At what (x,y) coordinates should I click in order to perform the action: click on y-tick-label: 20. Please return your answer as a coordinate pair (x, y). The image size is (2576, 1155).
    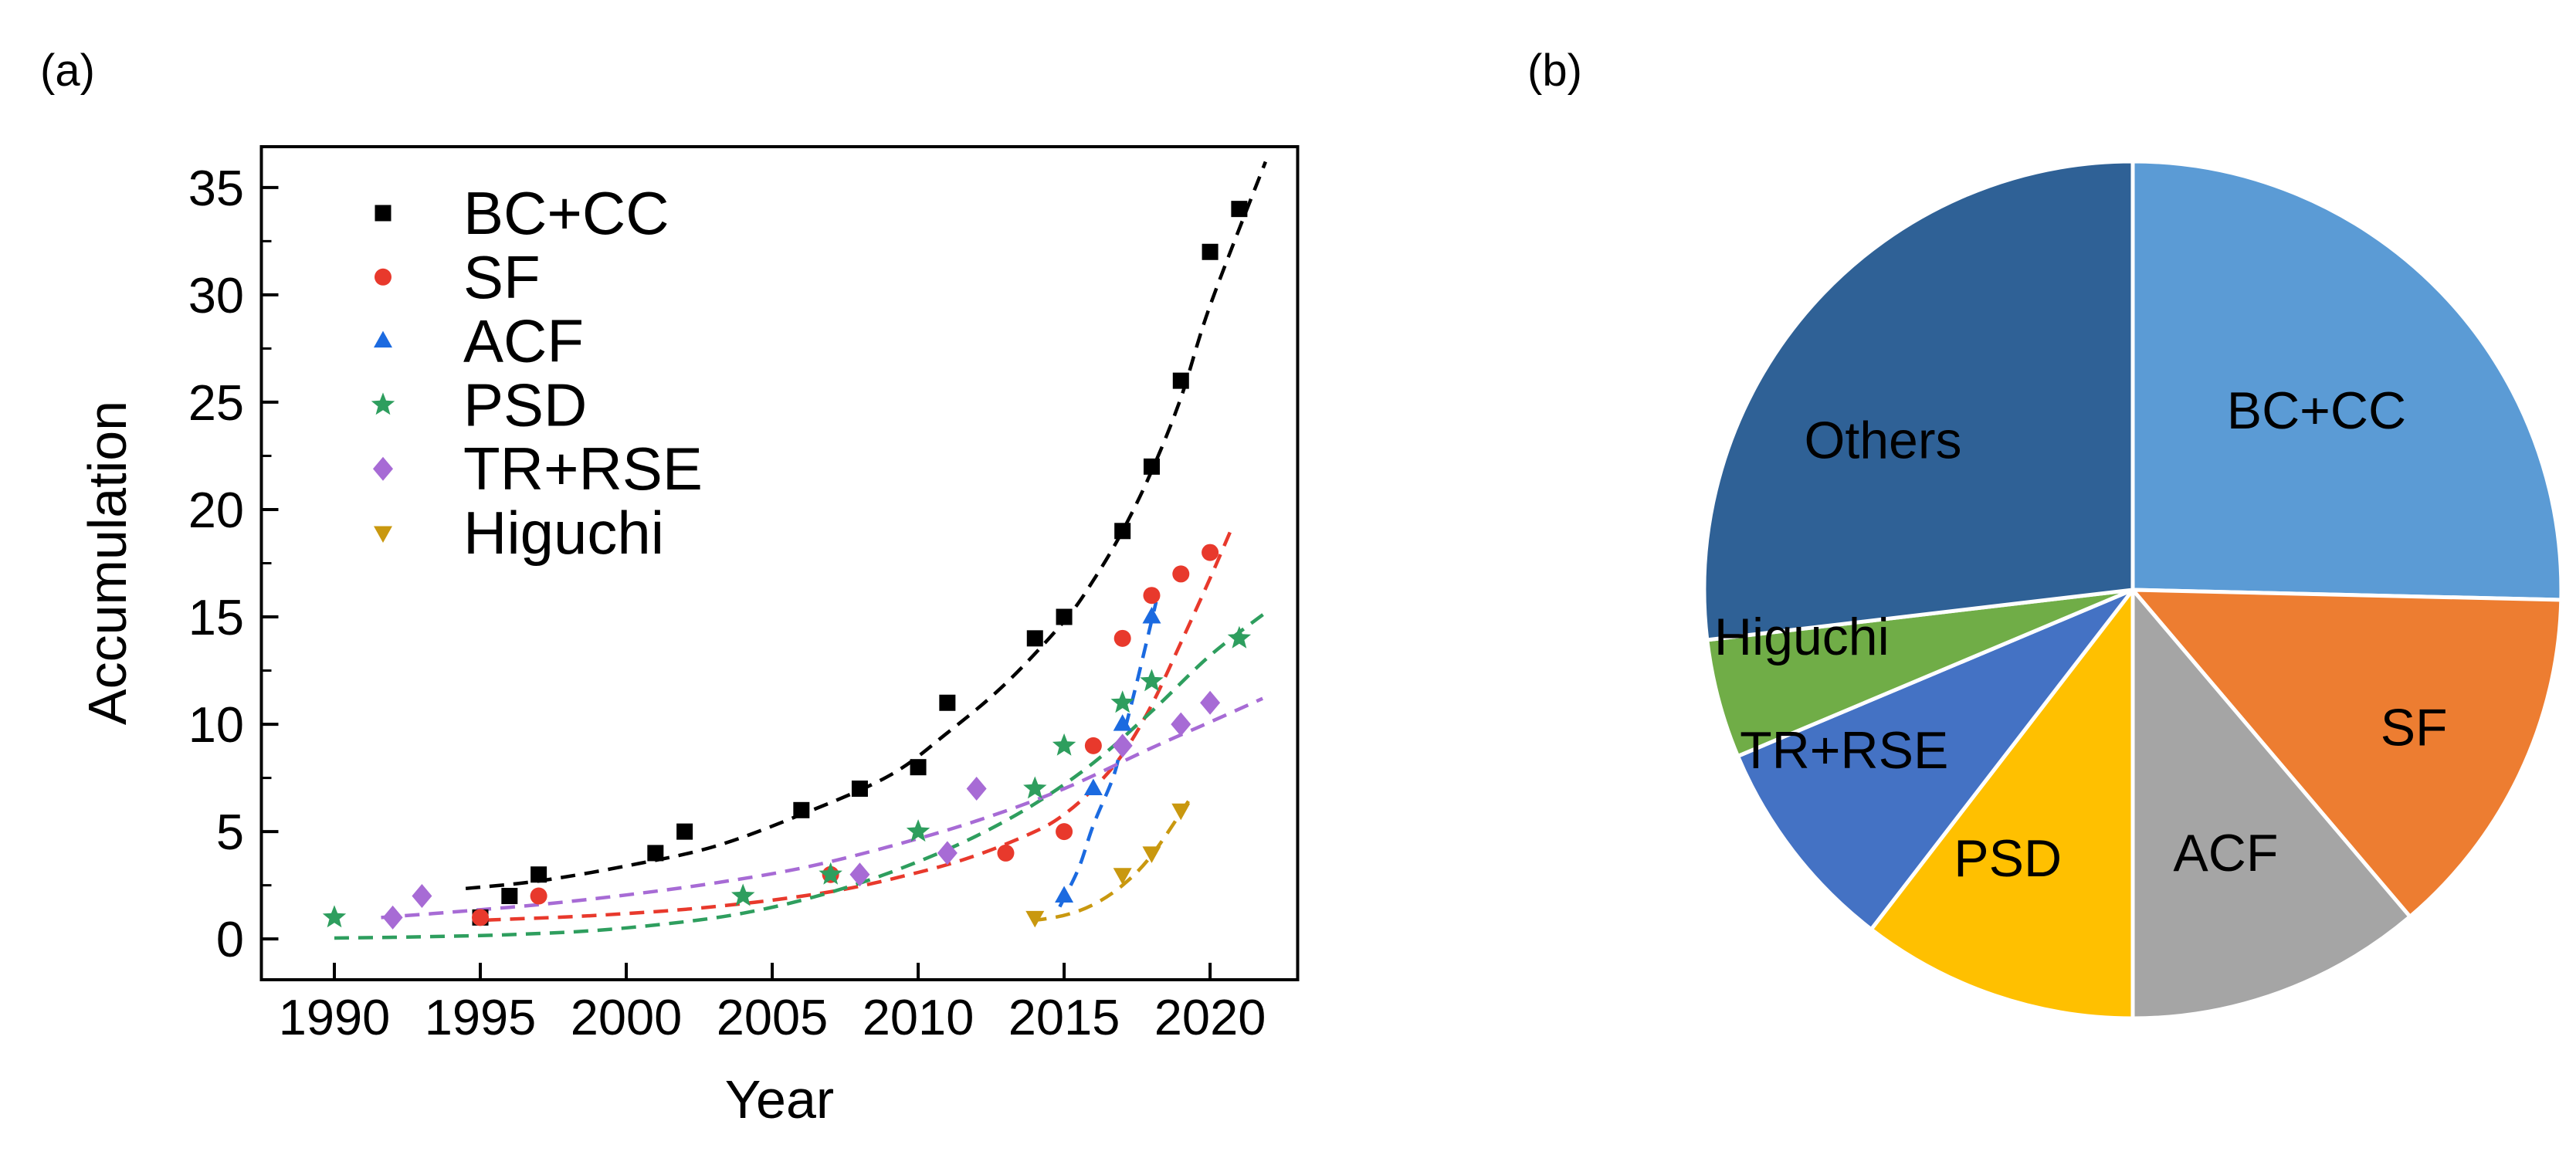
    Looking at the image, I should click on (216, 510).